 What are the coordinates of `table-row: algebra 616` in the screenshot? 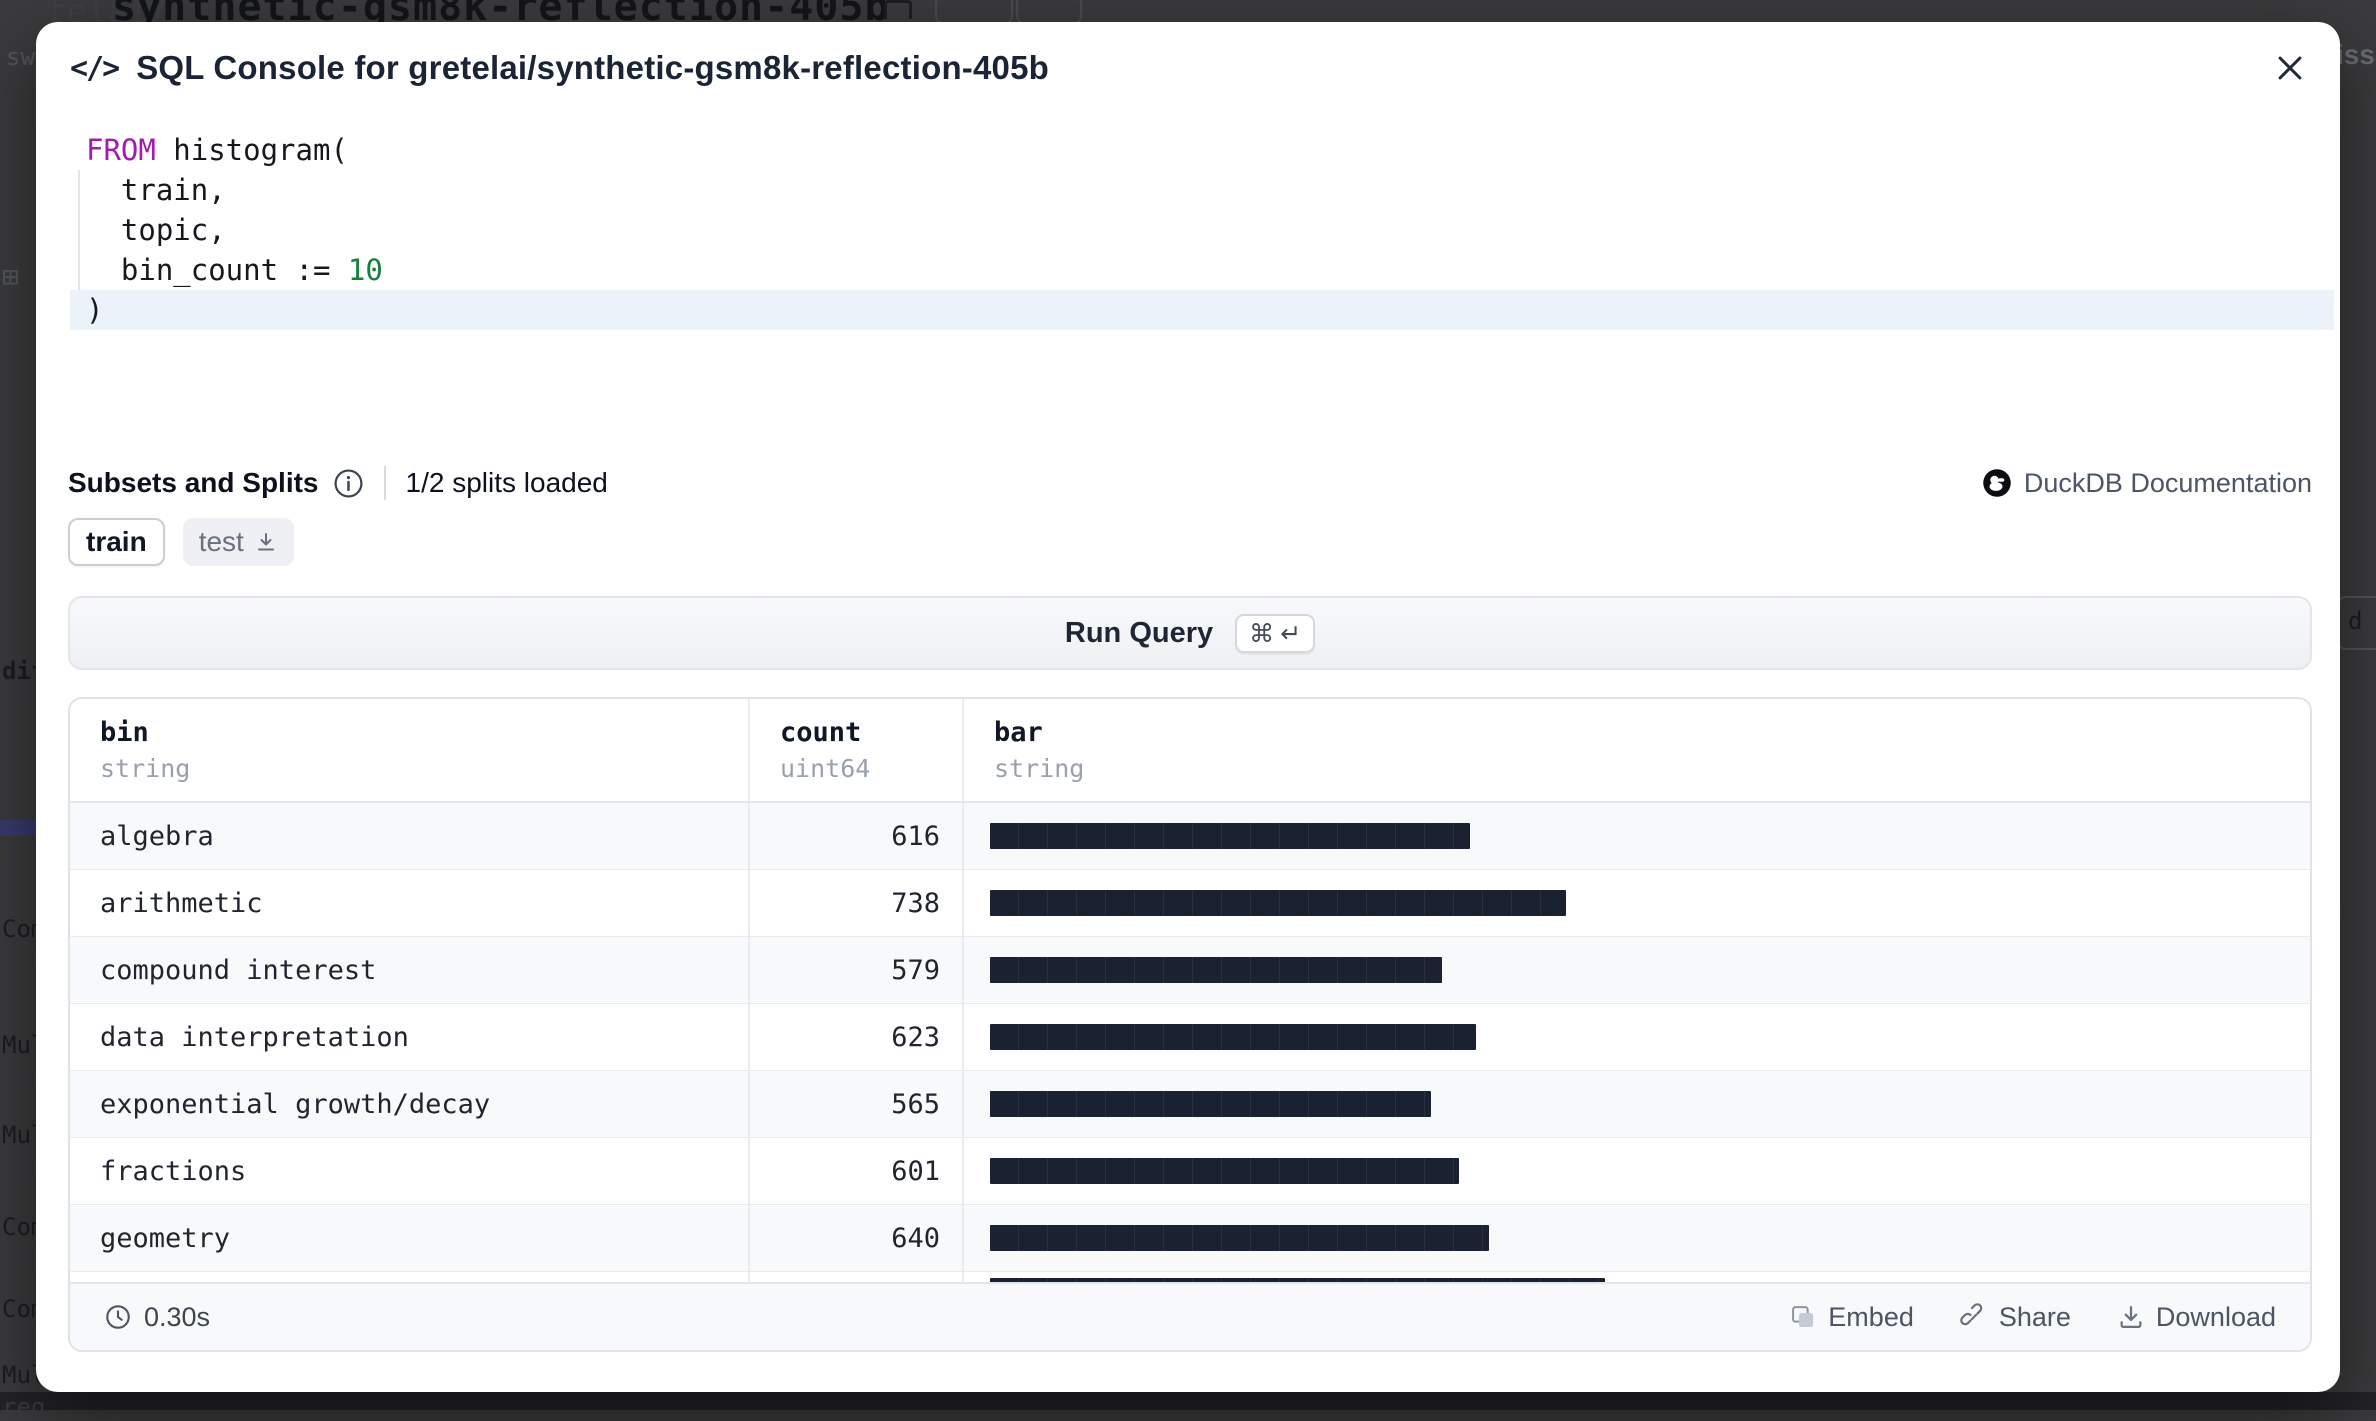 It's located at (1190, 836).